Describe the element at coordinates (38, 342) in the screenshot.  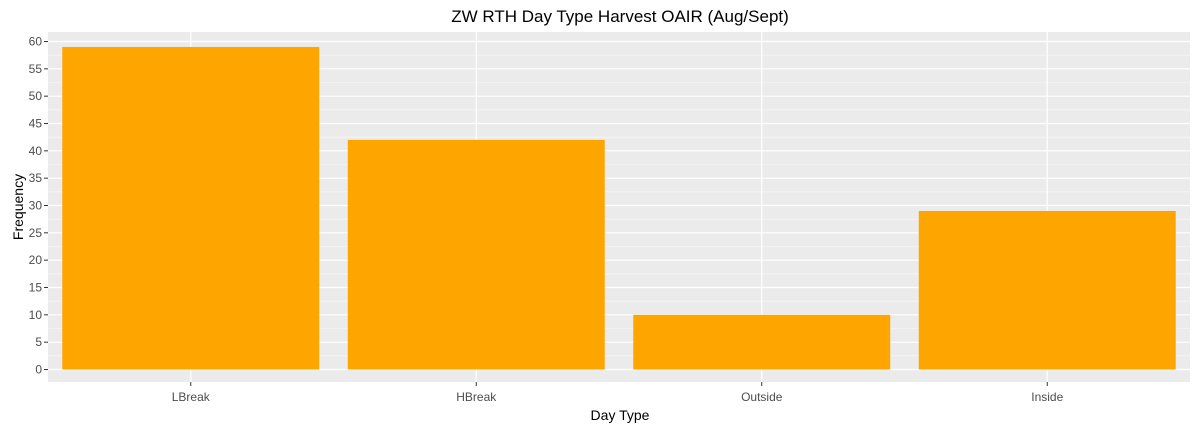
I see `y-tick-label: 5` at that location.